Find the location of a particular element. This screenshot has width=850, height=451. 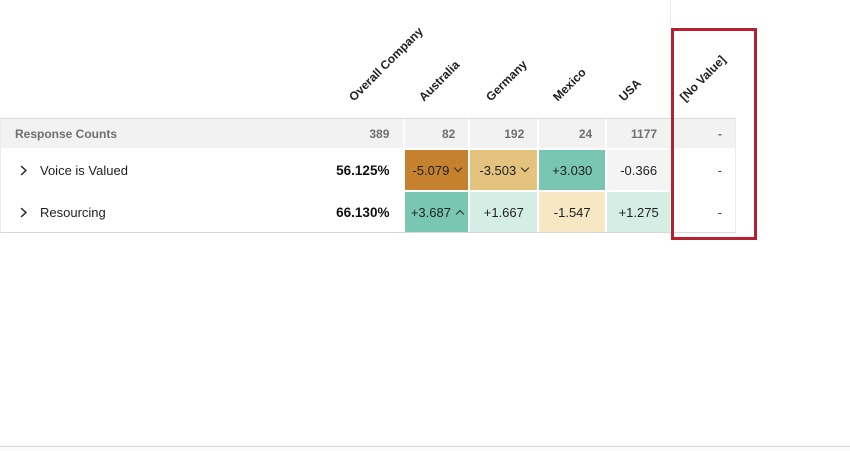

column-header-label: Mexico is located at coordinates (569, 84).